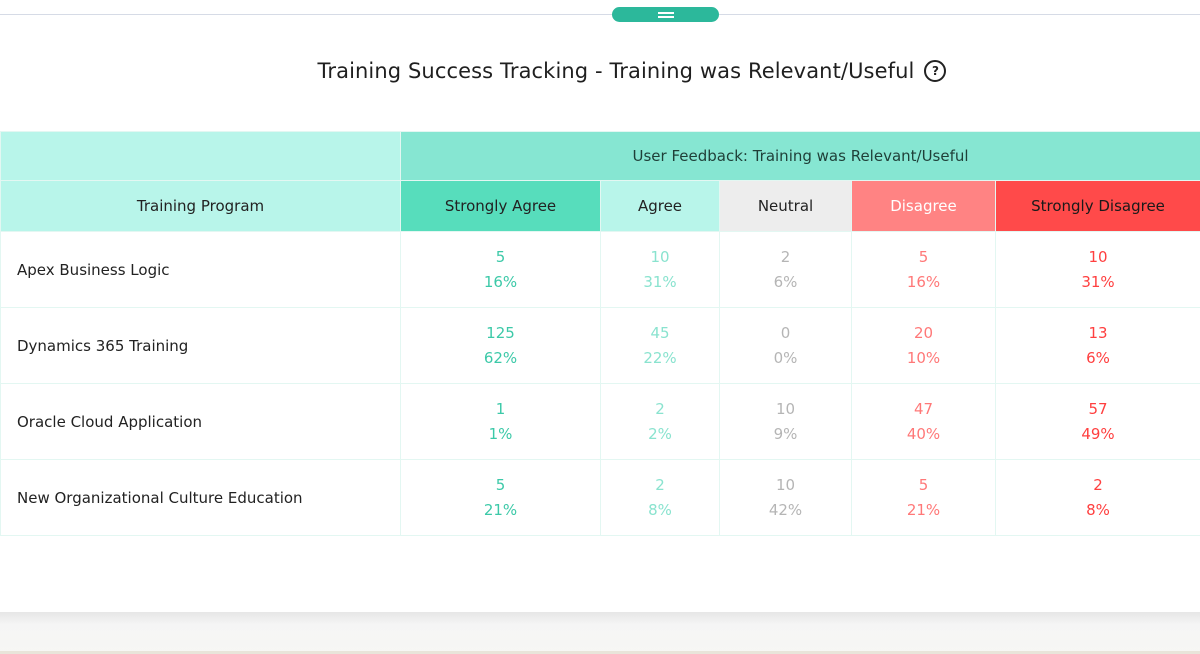 The image size is (1200, 654). Describe the element at coordinates (785, 497) in the screenshot. I see `neutral-cell: 10 42%` at that location.